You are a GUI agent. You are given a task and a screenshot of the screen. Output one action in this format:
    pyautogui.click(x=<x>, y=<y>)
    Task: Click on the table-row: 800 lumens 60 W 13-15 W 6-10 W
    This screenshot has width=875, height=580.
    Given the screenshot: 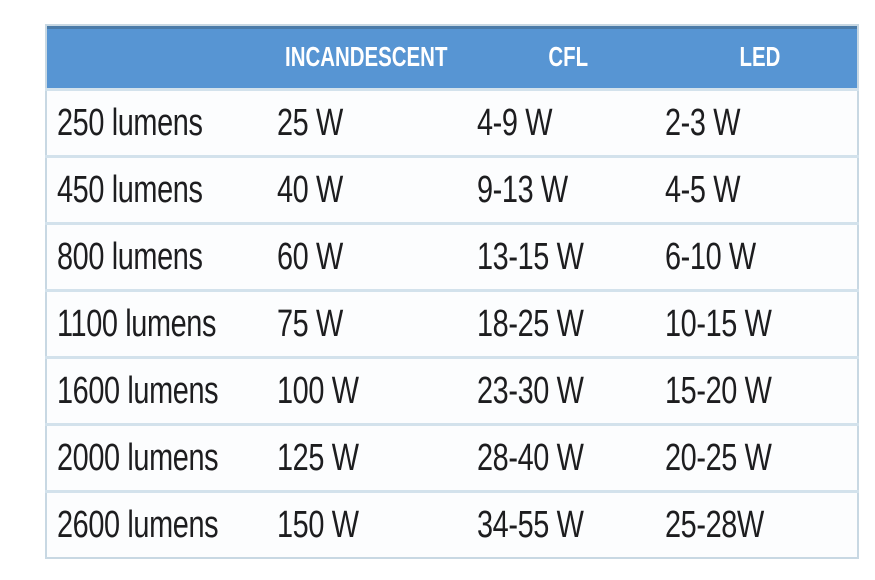 What is the action you would take?
    pyautogui.click(x=452, y=256)
    